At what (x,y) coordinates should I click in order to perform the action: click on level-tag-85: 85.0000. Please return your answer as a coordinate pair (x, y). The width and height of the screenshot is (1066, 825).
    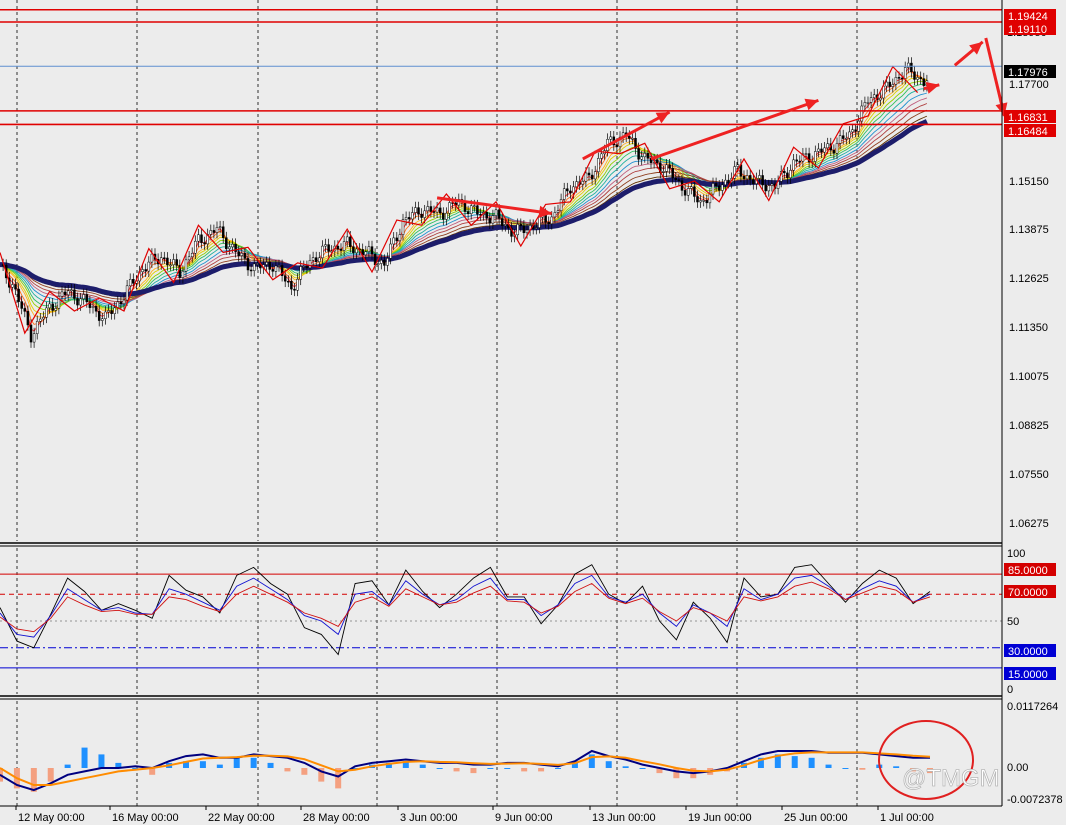
    Looking at the image, I should click on (1028, 571).